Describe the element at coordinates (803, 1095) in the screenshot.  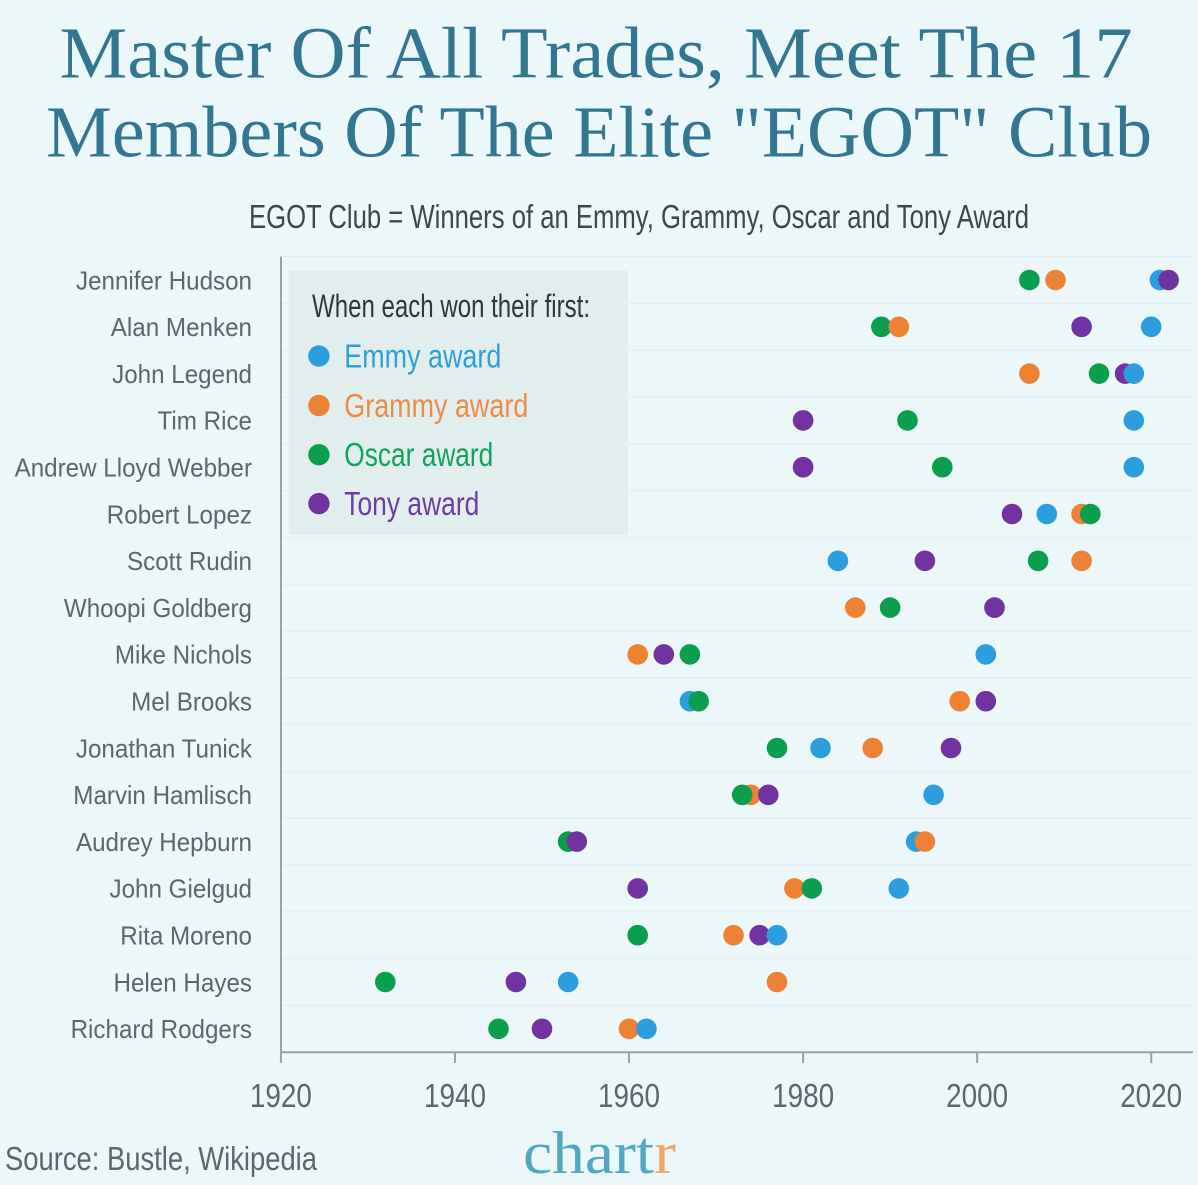
I see `svg-text: 1980` at that location.